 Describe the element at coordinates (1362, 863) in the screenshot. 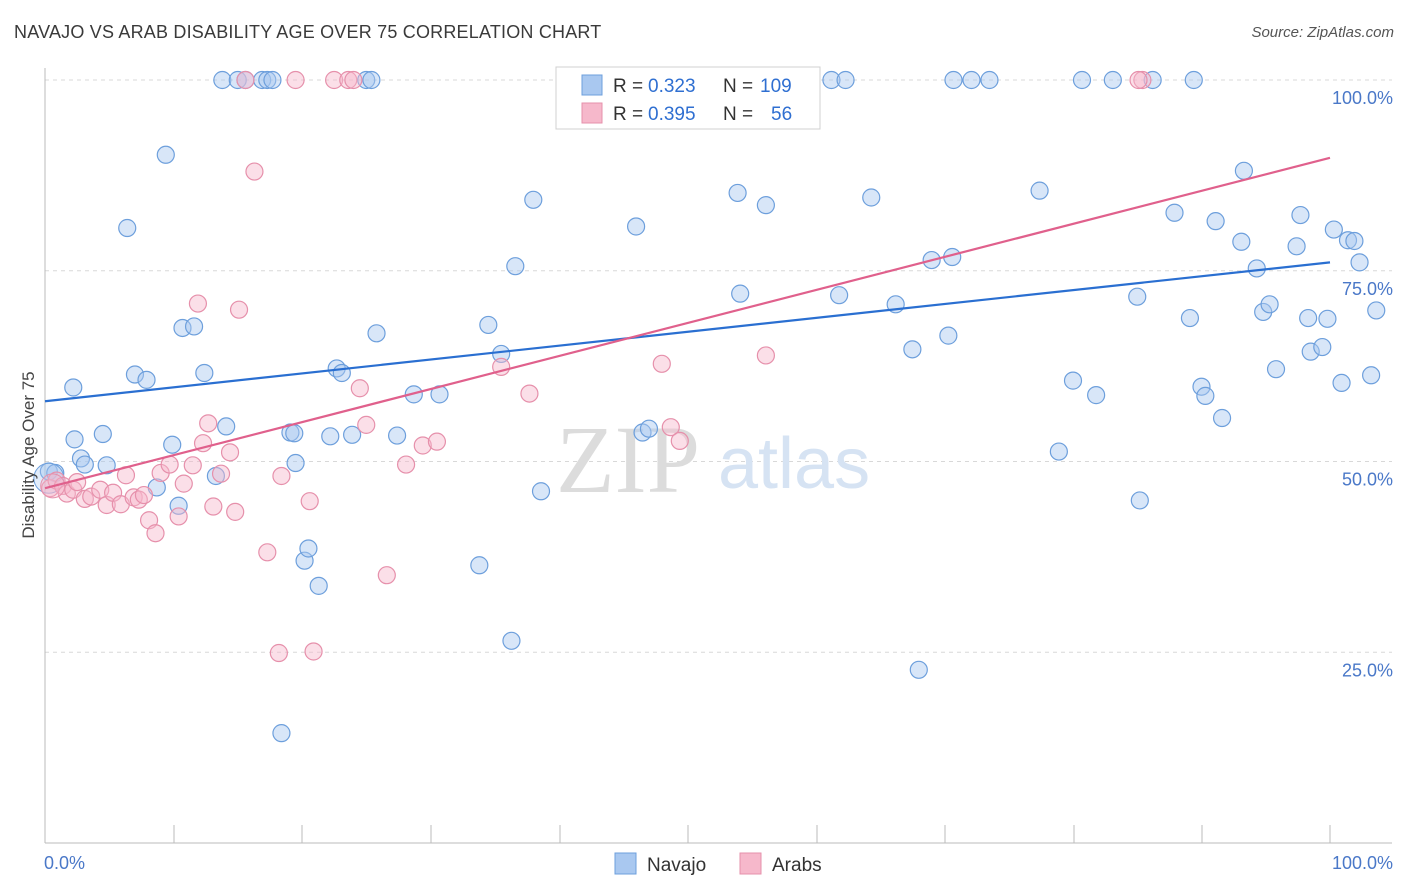

I see `x-tick-label: 100.0%` at that location.